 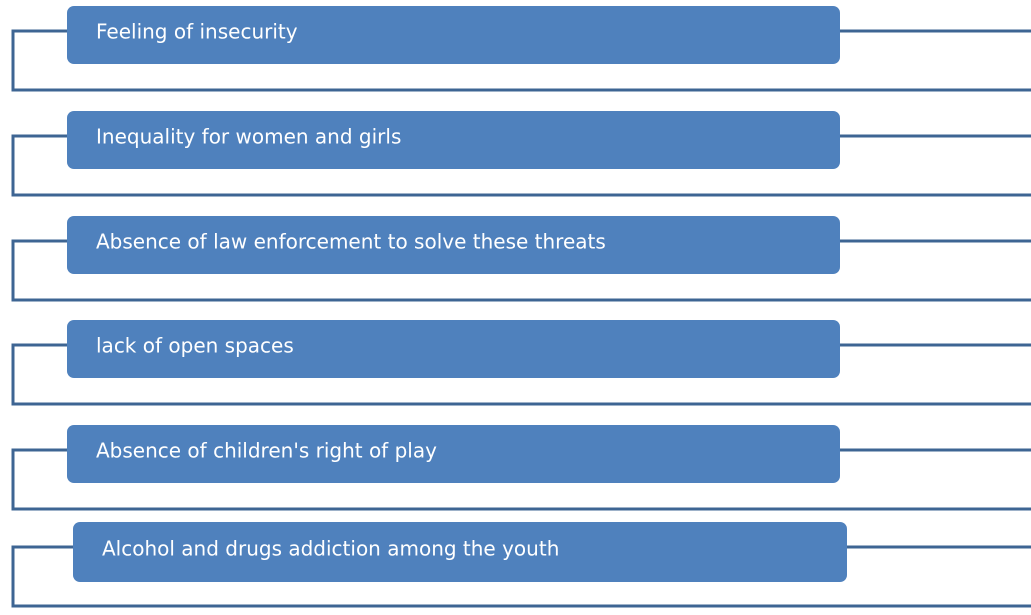 What do you see at coordinates (266, 451) in the screenshot?
I see `item-label: Absence of children's right of play` at bounding box center [266, 451].